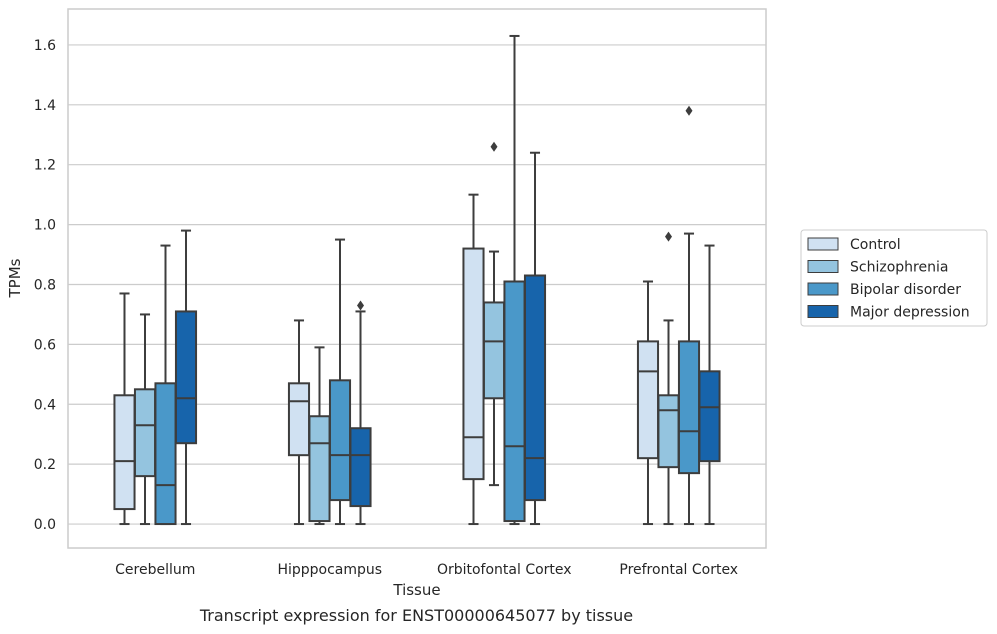 Image resolution: width=997 pixels, height=634 pixels. What do you see at coordinates (678, 570) in the screenshot?
I see `x-tick-label: Prefrontal Cortex` at bounding box center [678, 570].